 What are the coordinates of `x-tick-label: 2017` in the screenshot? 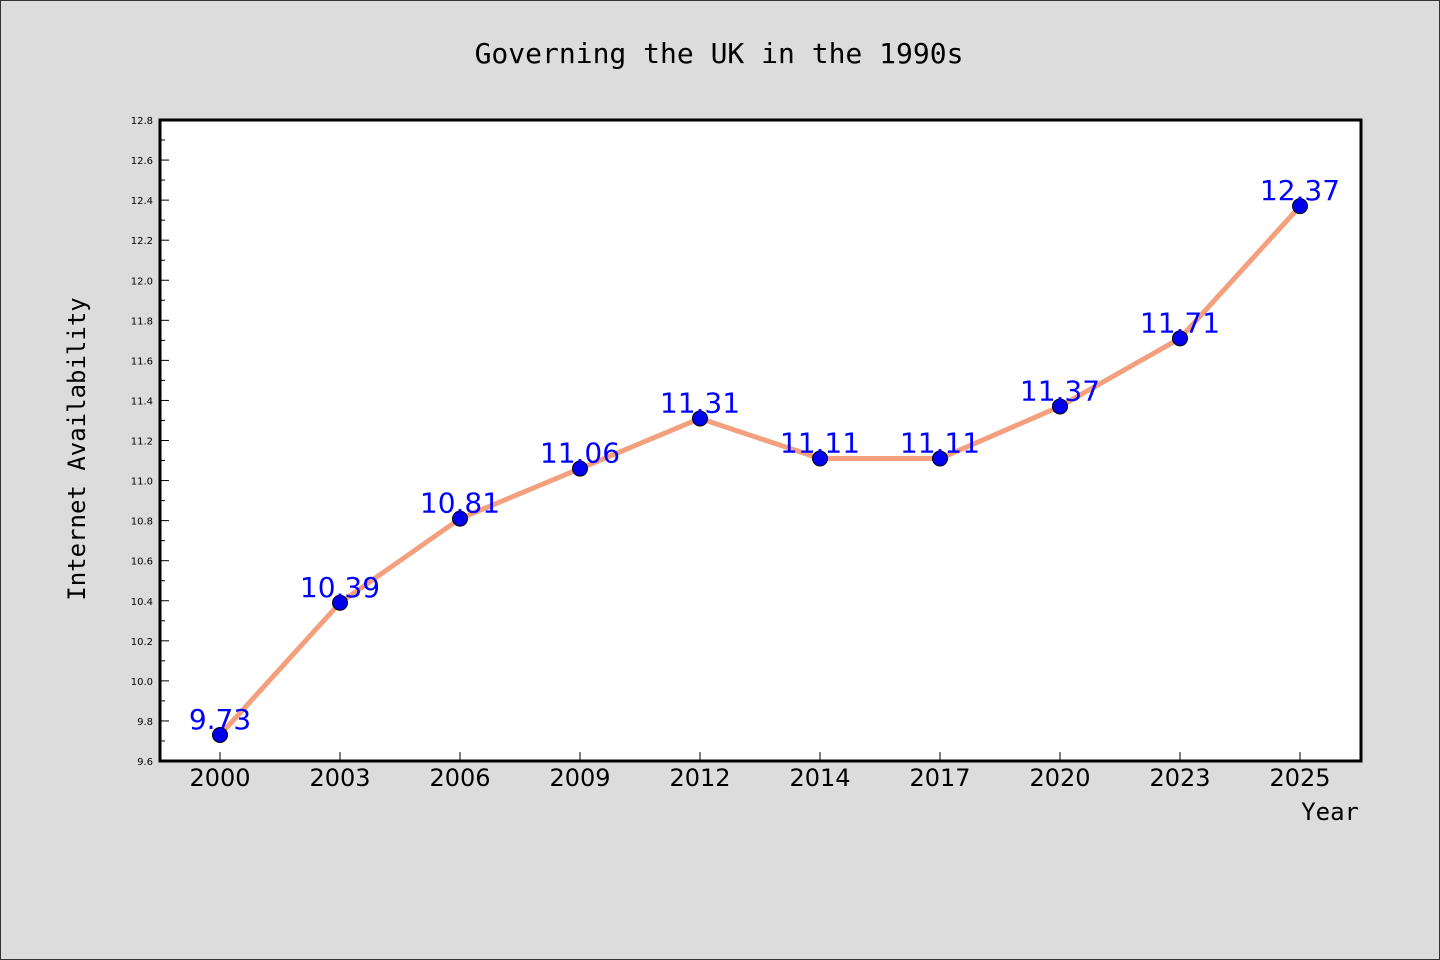 It's located at (939, 778).